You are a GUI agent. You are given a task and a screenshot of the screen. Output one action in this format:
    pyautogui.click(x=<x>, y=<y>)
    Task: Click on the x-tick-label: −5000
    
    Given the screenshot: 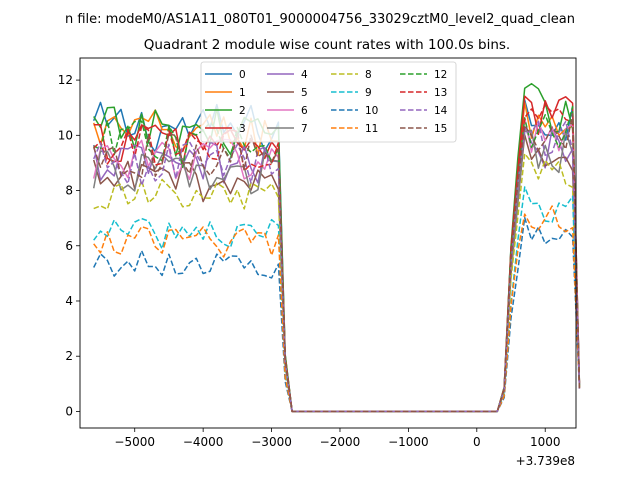 What is the action you would take?
    pyautogui.click(x=134, y=442)
    